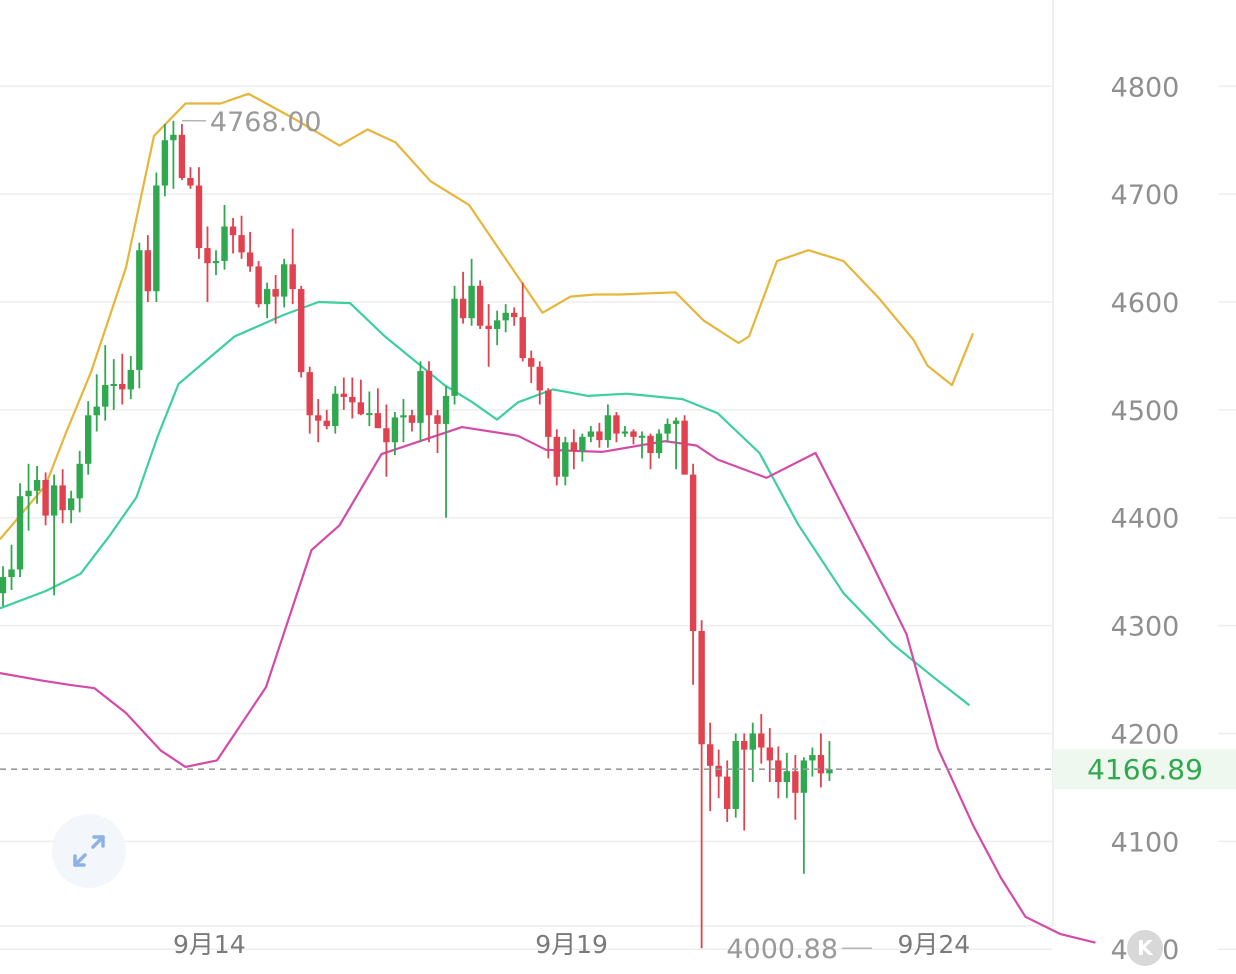  What do you see at coordinates (571, 944) in the screenshot?
I see `x-tick-label: 9月19` at bounding box center [571, 944].